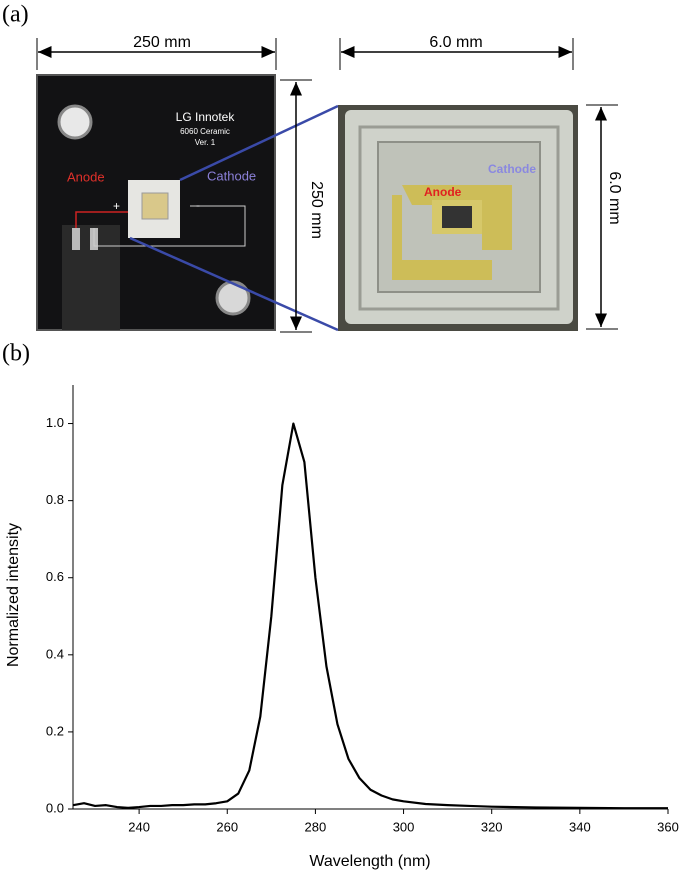 The image size is (680, 874). What do you see at coordinates (15, 15) in the screenshot?
I see `panel-label: (a)` at bounding box center [15, 15].